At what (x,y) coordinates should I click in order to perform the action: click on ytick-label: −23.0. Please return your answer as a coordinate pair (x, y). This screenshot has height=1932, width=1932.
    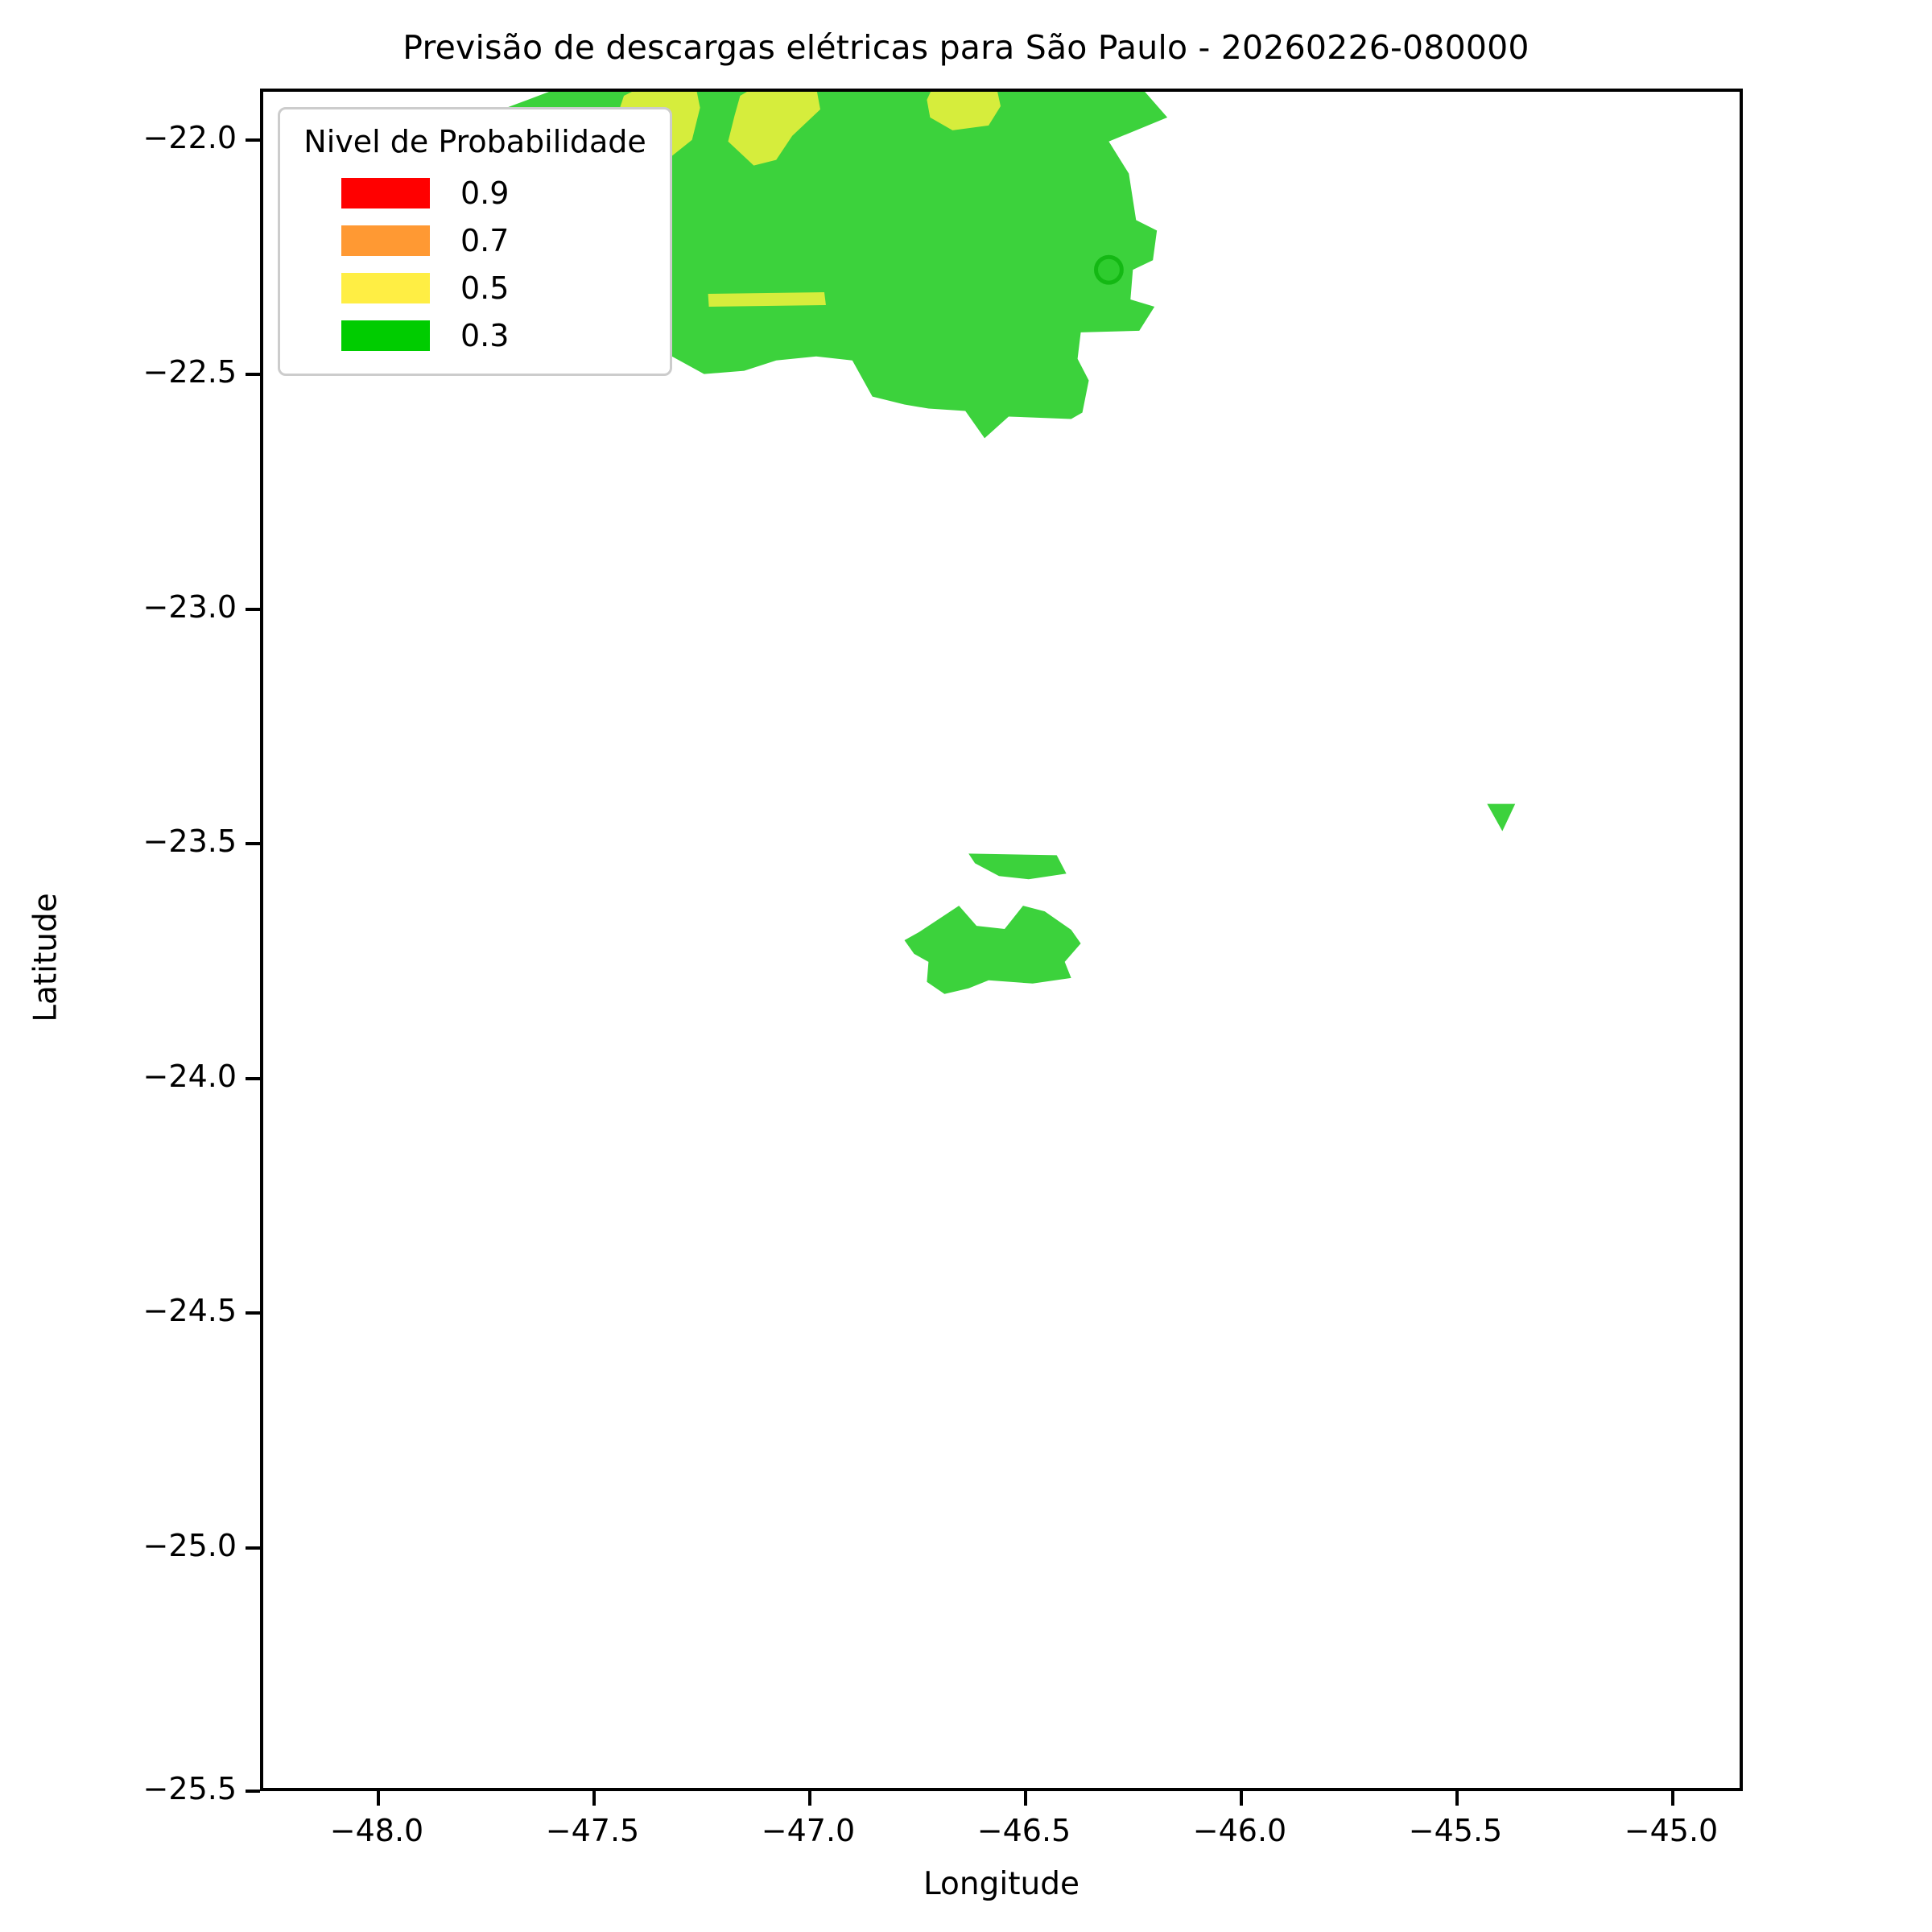
    Looking at the image, I should click on (189, 607).